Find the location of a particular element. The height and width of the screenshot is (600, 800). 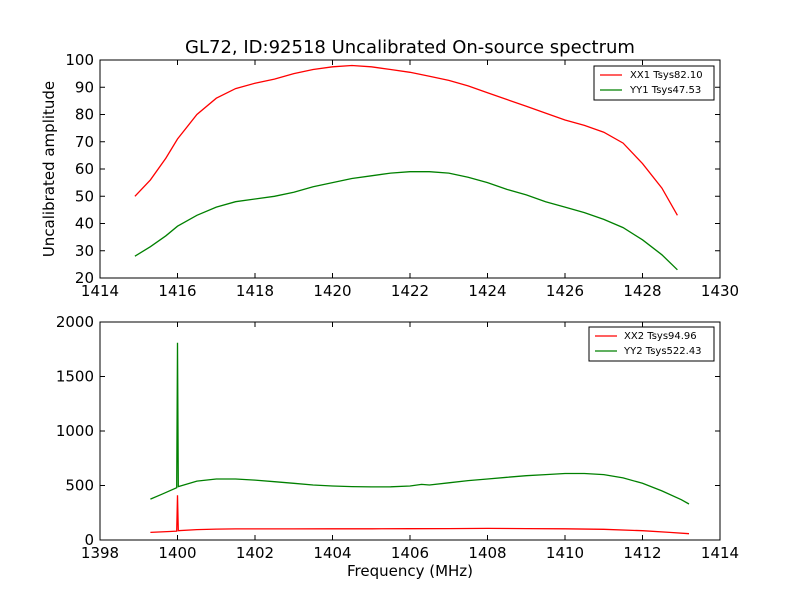

top-ytick-label-4: 60 is located at coordinates (84, 169).